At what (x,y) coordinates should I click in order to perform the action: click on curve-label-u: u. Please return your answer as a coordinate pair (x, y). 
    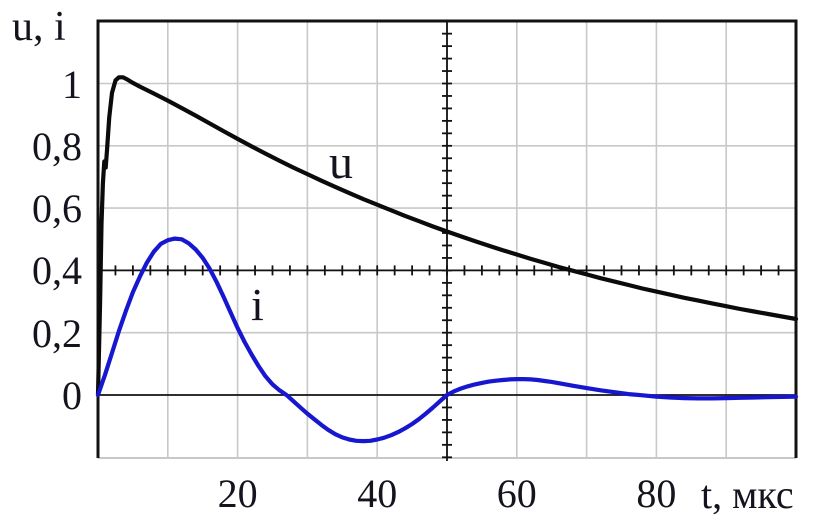
    Looking at the image, I should click on (341, 162).